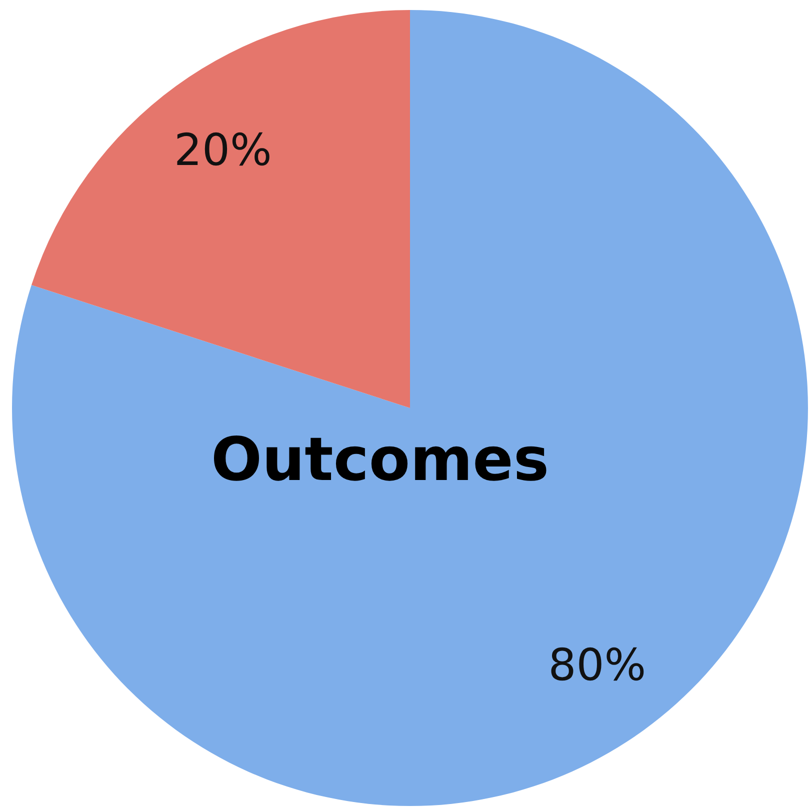 This screenshot has height=812, width=811. What do you see at coordinates (223, 150) in the screenshot?
I see `data-label: 20%` at bounding box center [223, 150].